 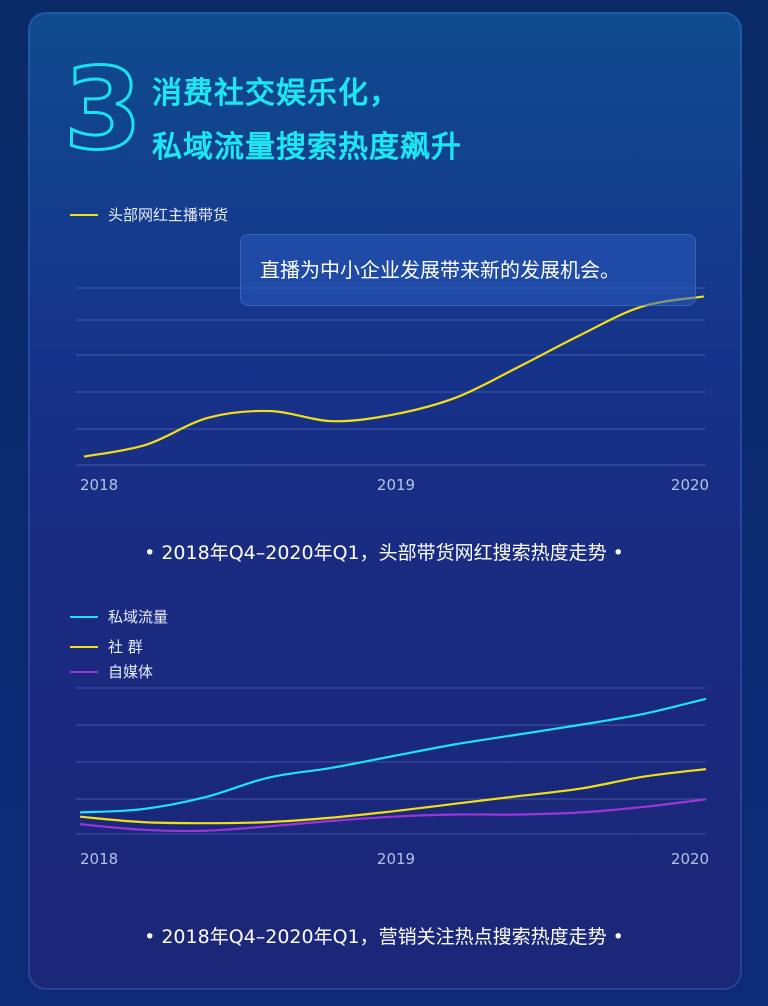 What do you see at coordinates (690, 485) in the screenshot?
I see `chart1-x-tick-label: 2020` at bounding box center [690, 485].